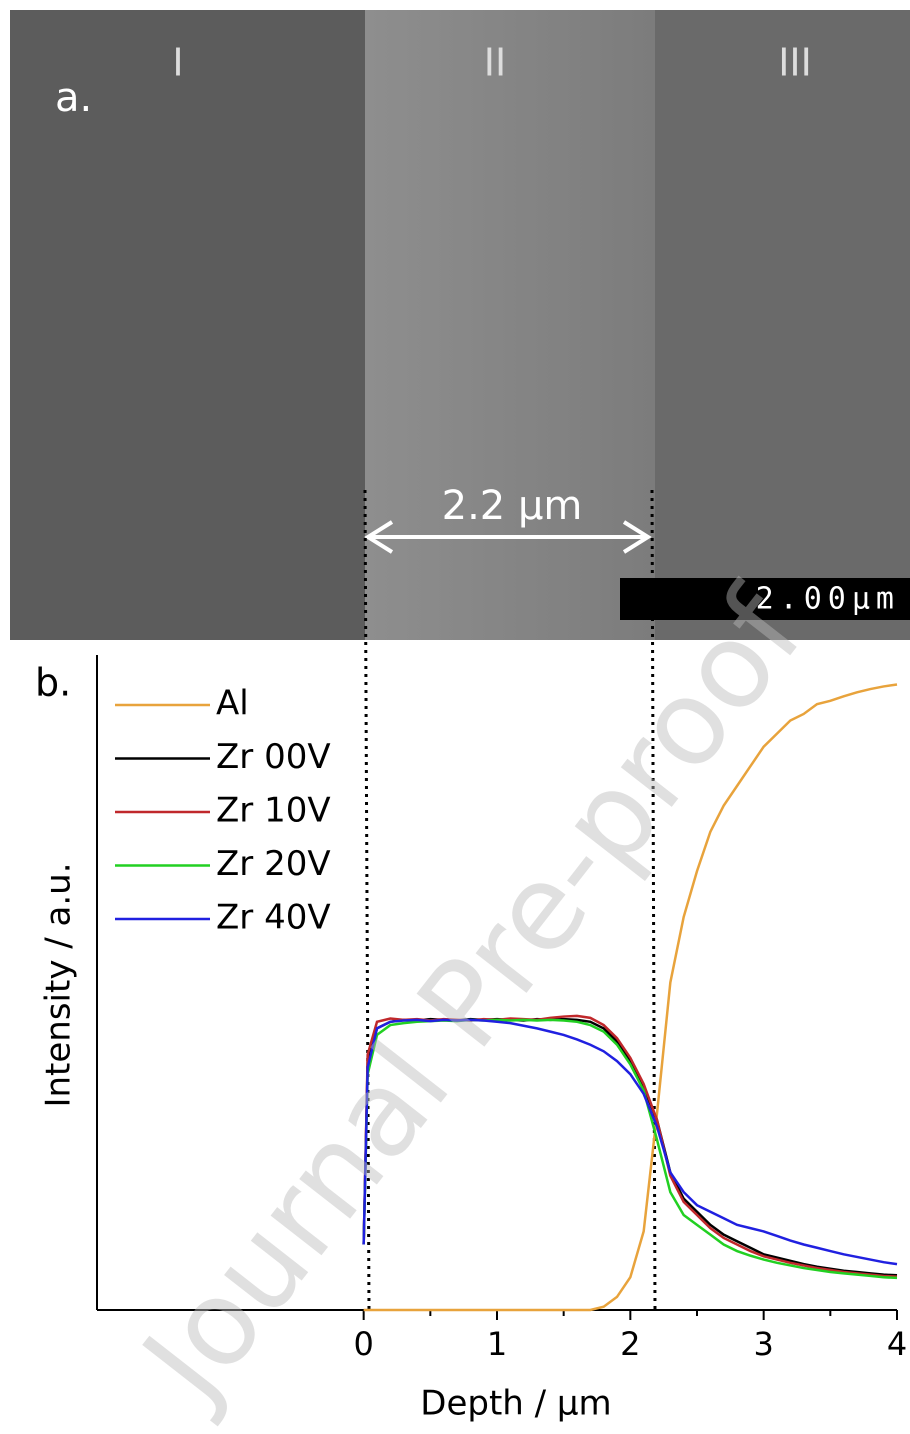 The width and height of the screenshot is (910, 1434). I want to click on x-tick-label: 3, so click(763, 1344).